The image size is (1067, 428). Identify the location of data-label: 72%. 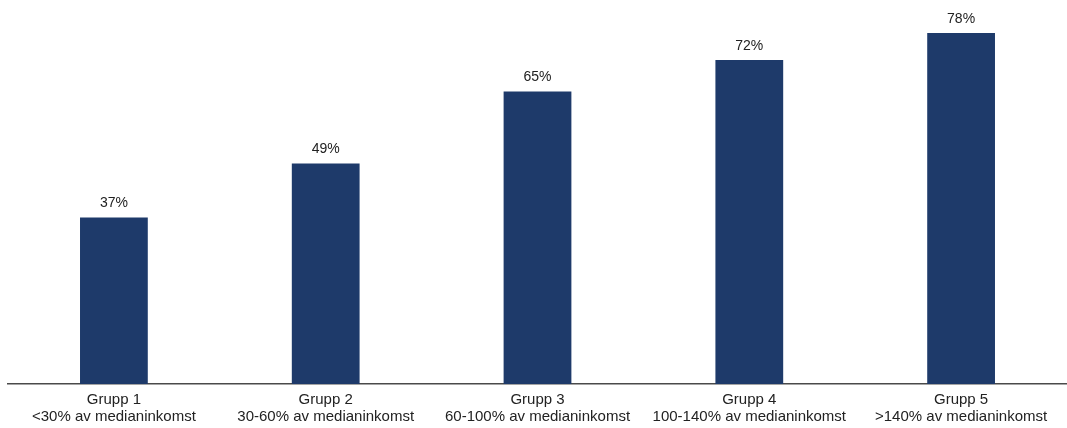
(749, 44).